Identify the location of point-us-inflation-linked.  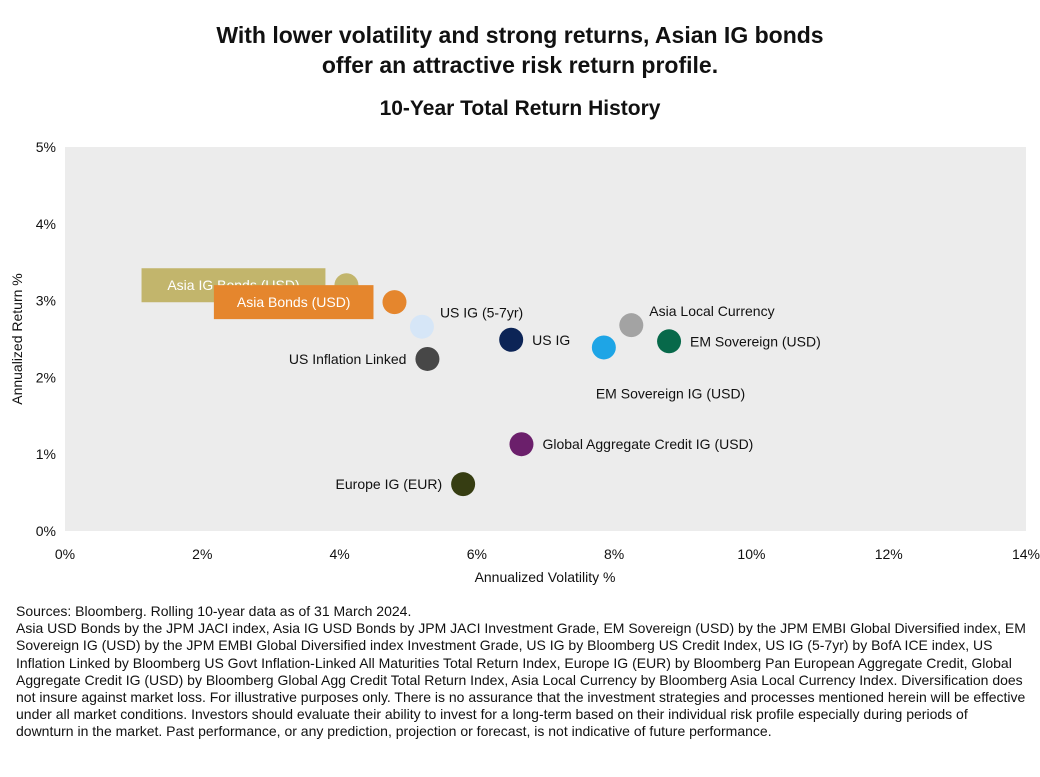
(427, 358).